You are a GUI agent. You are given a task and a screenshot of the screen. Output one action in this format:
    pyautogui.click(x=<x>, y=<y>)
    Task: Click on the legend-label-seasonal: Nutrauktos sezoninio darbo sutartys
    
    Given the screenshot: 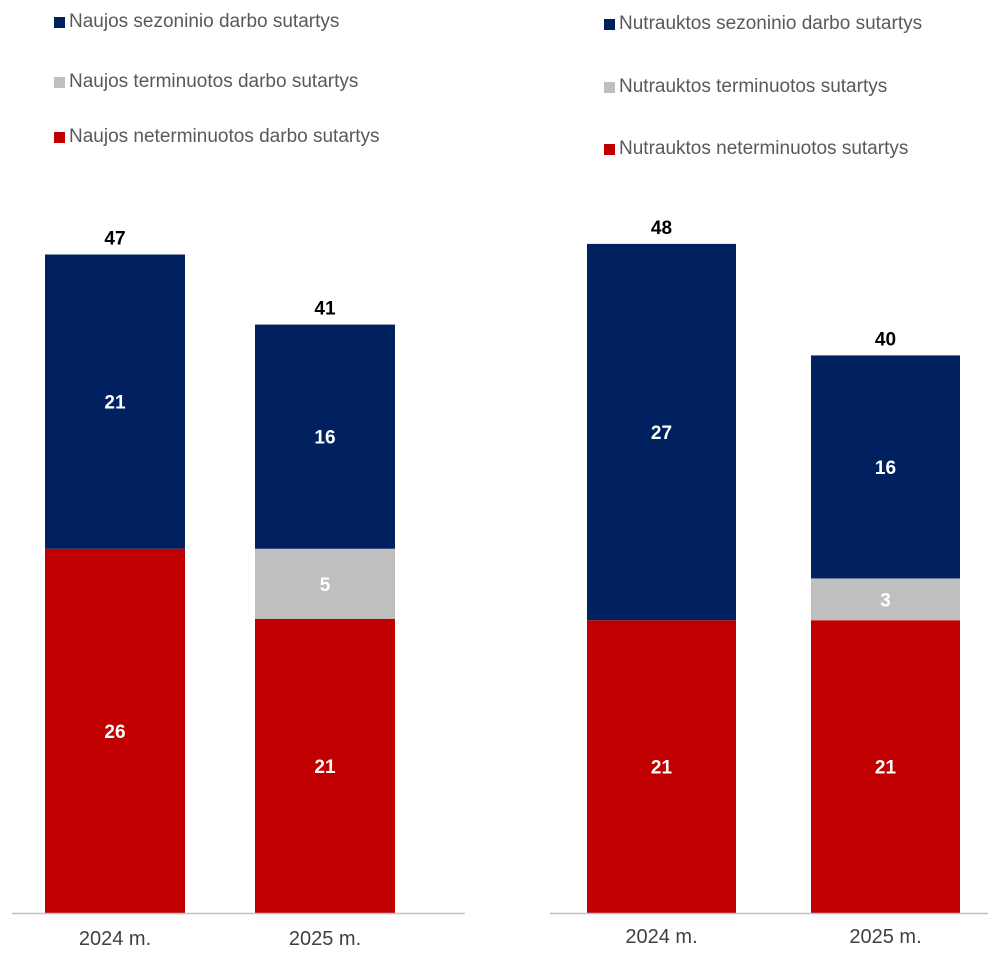 What is the action you would take?
    pyautogui.click(x=771, y=23)
    